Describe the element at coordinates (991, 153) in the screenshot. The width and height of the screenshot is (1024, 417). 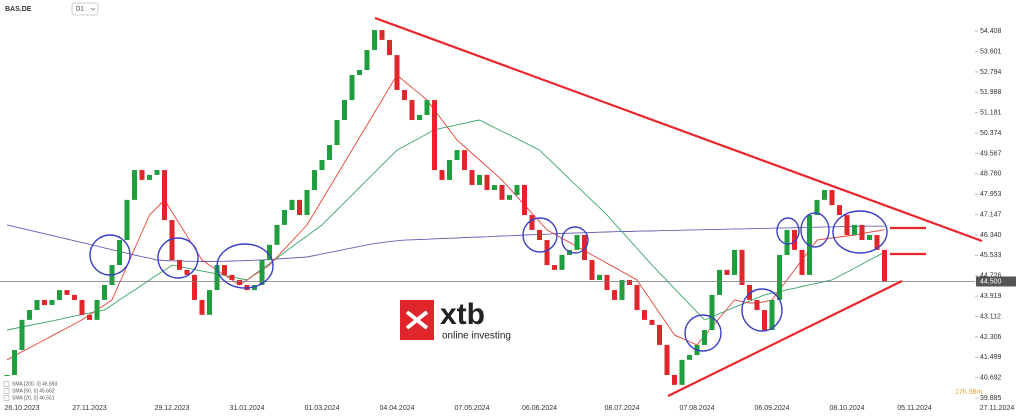
I see `y-tick-label: 49.567` at that location.